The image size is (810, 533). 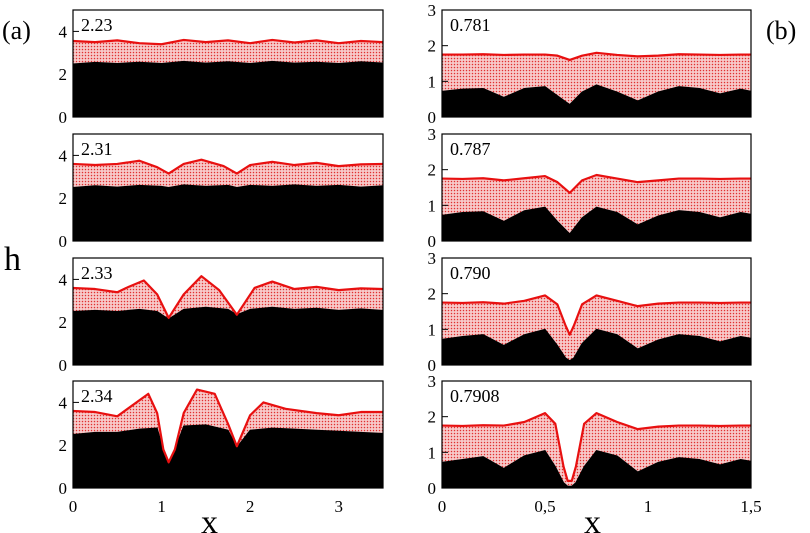 What do you see at coordinates (592, 518) in the screenshot?
I see `x-axis-label-b: x` at bounding box center [592, 518].